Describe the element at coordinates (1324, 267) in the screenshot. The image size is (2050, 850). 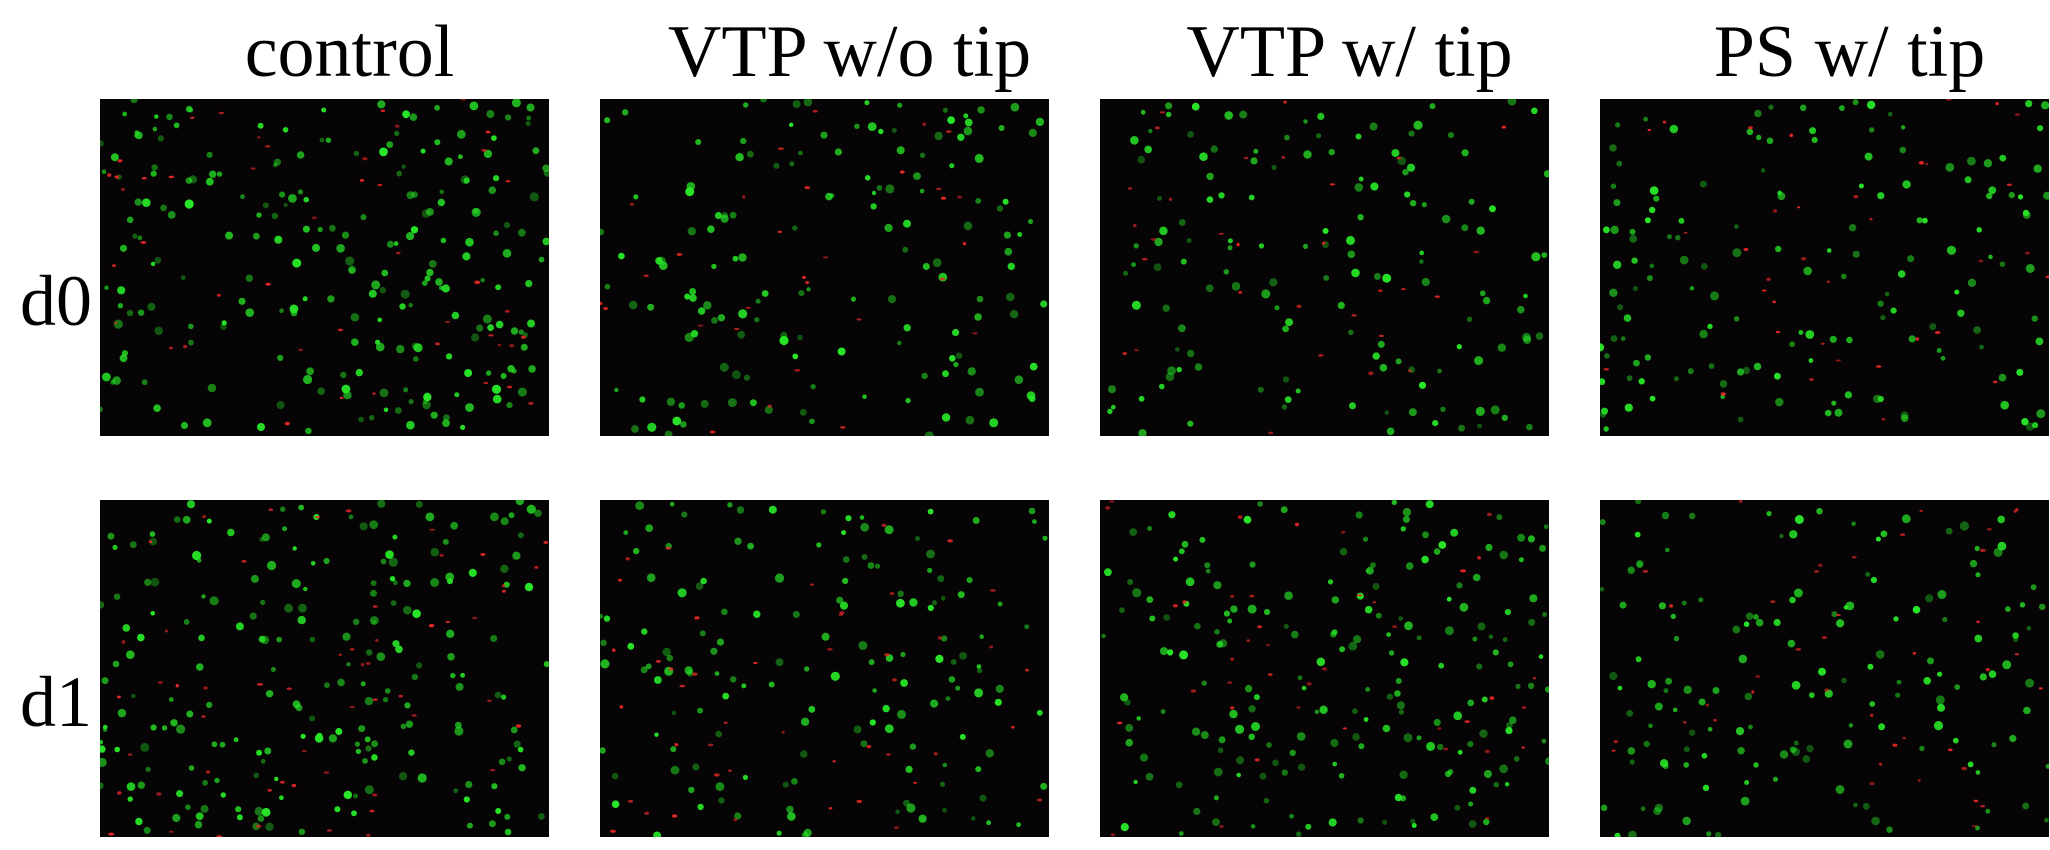
I see `micrograph-vtp-with-tip-d0` at that location.